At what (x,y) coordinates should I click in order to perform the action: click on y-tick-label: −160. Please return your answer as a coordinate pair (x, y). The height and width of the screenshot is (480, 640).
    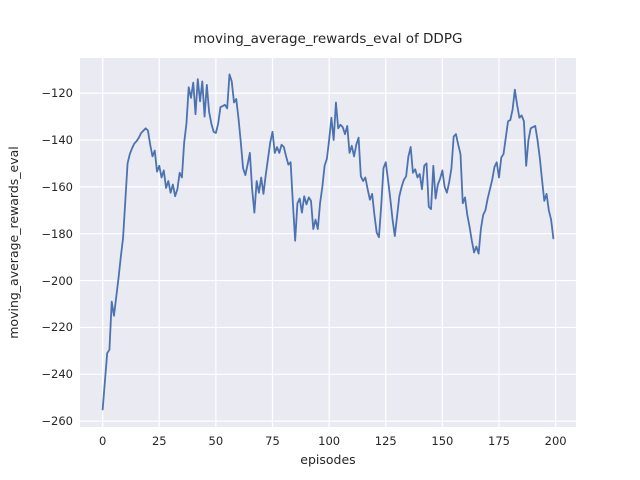
    Looking at the image, I should click on (57, 186).